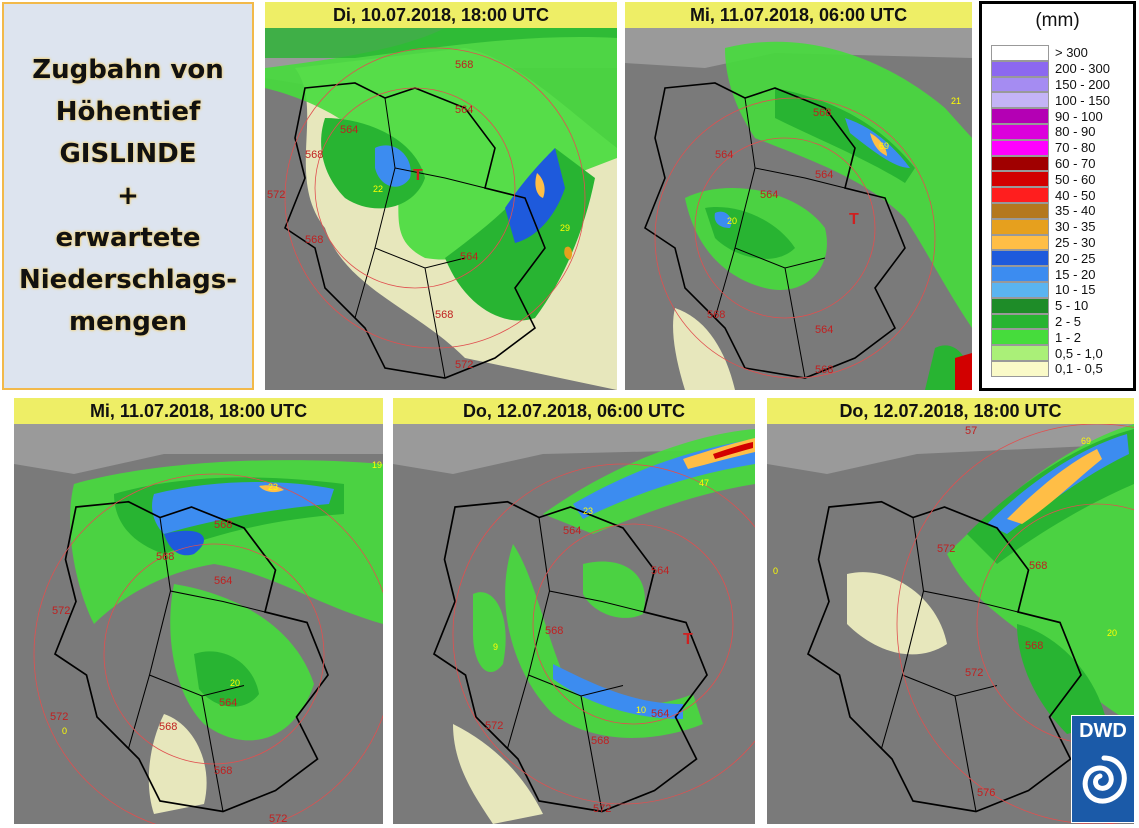 This screenshot has height=828, width=1139. Describe the element at coordinates (128, 112) in the screenshot. I see `title-line: Höhentief` at that location.